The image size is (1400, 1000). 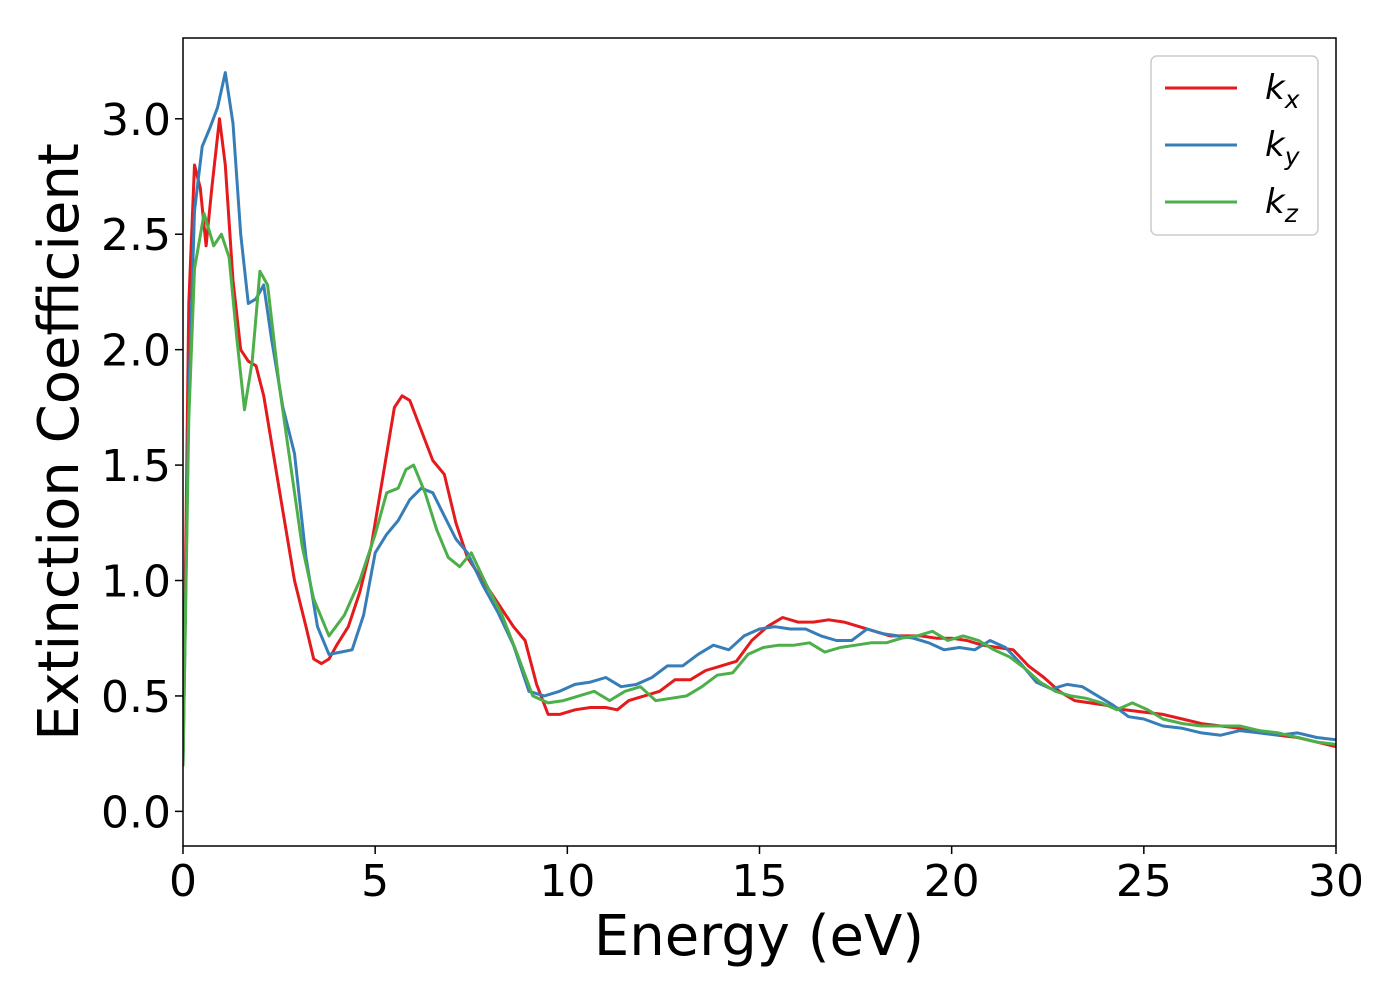 I want to click on y-tick-label: 2.5, so click(x=136, y=235).